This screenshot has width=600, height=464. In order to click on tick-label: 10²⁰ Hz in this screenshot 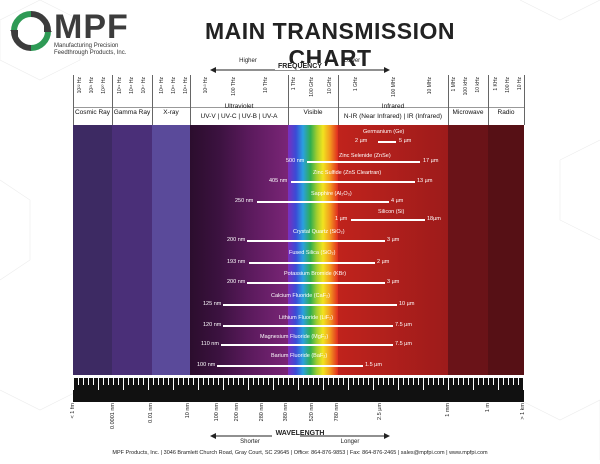, I will do `click(104, 85)`.